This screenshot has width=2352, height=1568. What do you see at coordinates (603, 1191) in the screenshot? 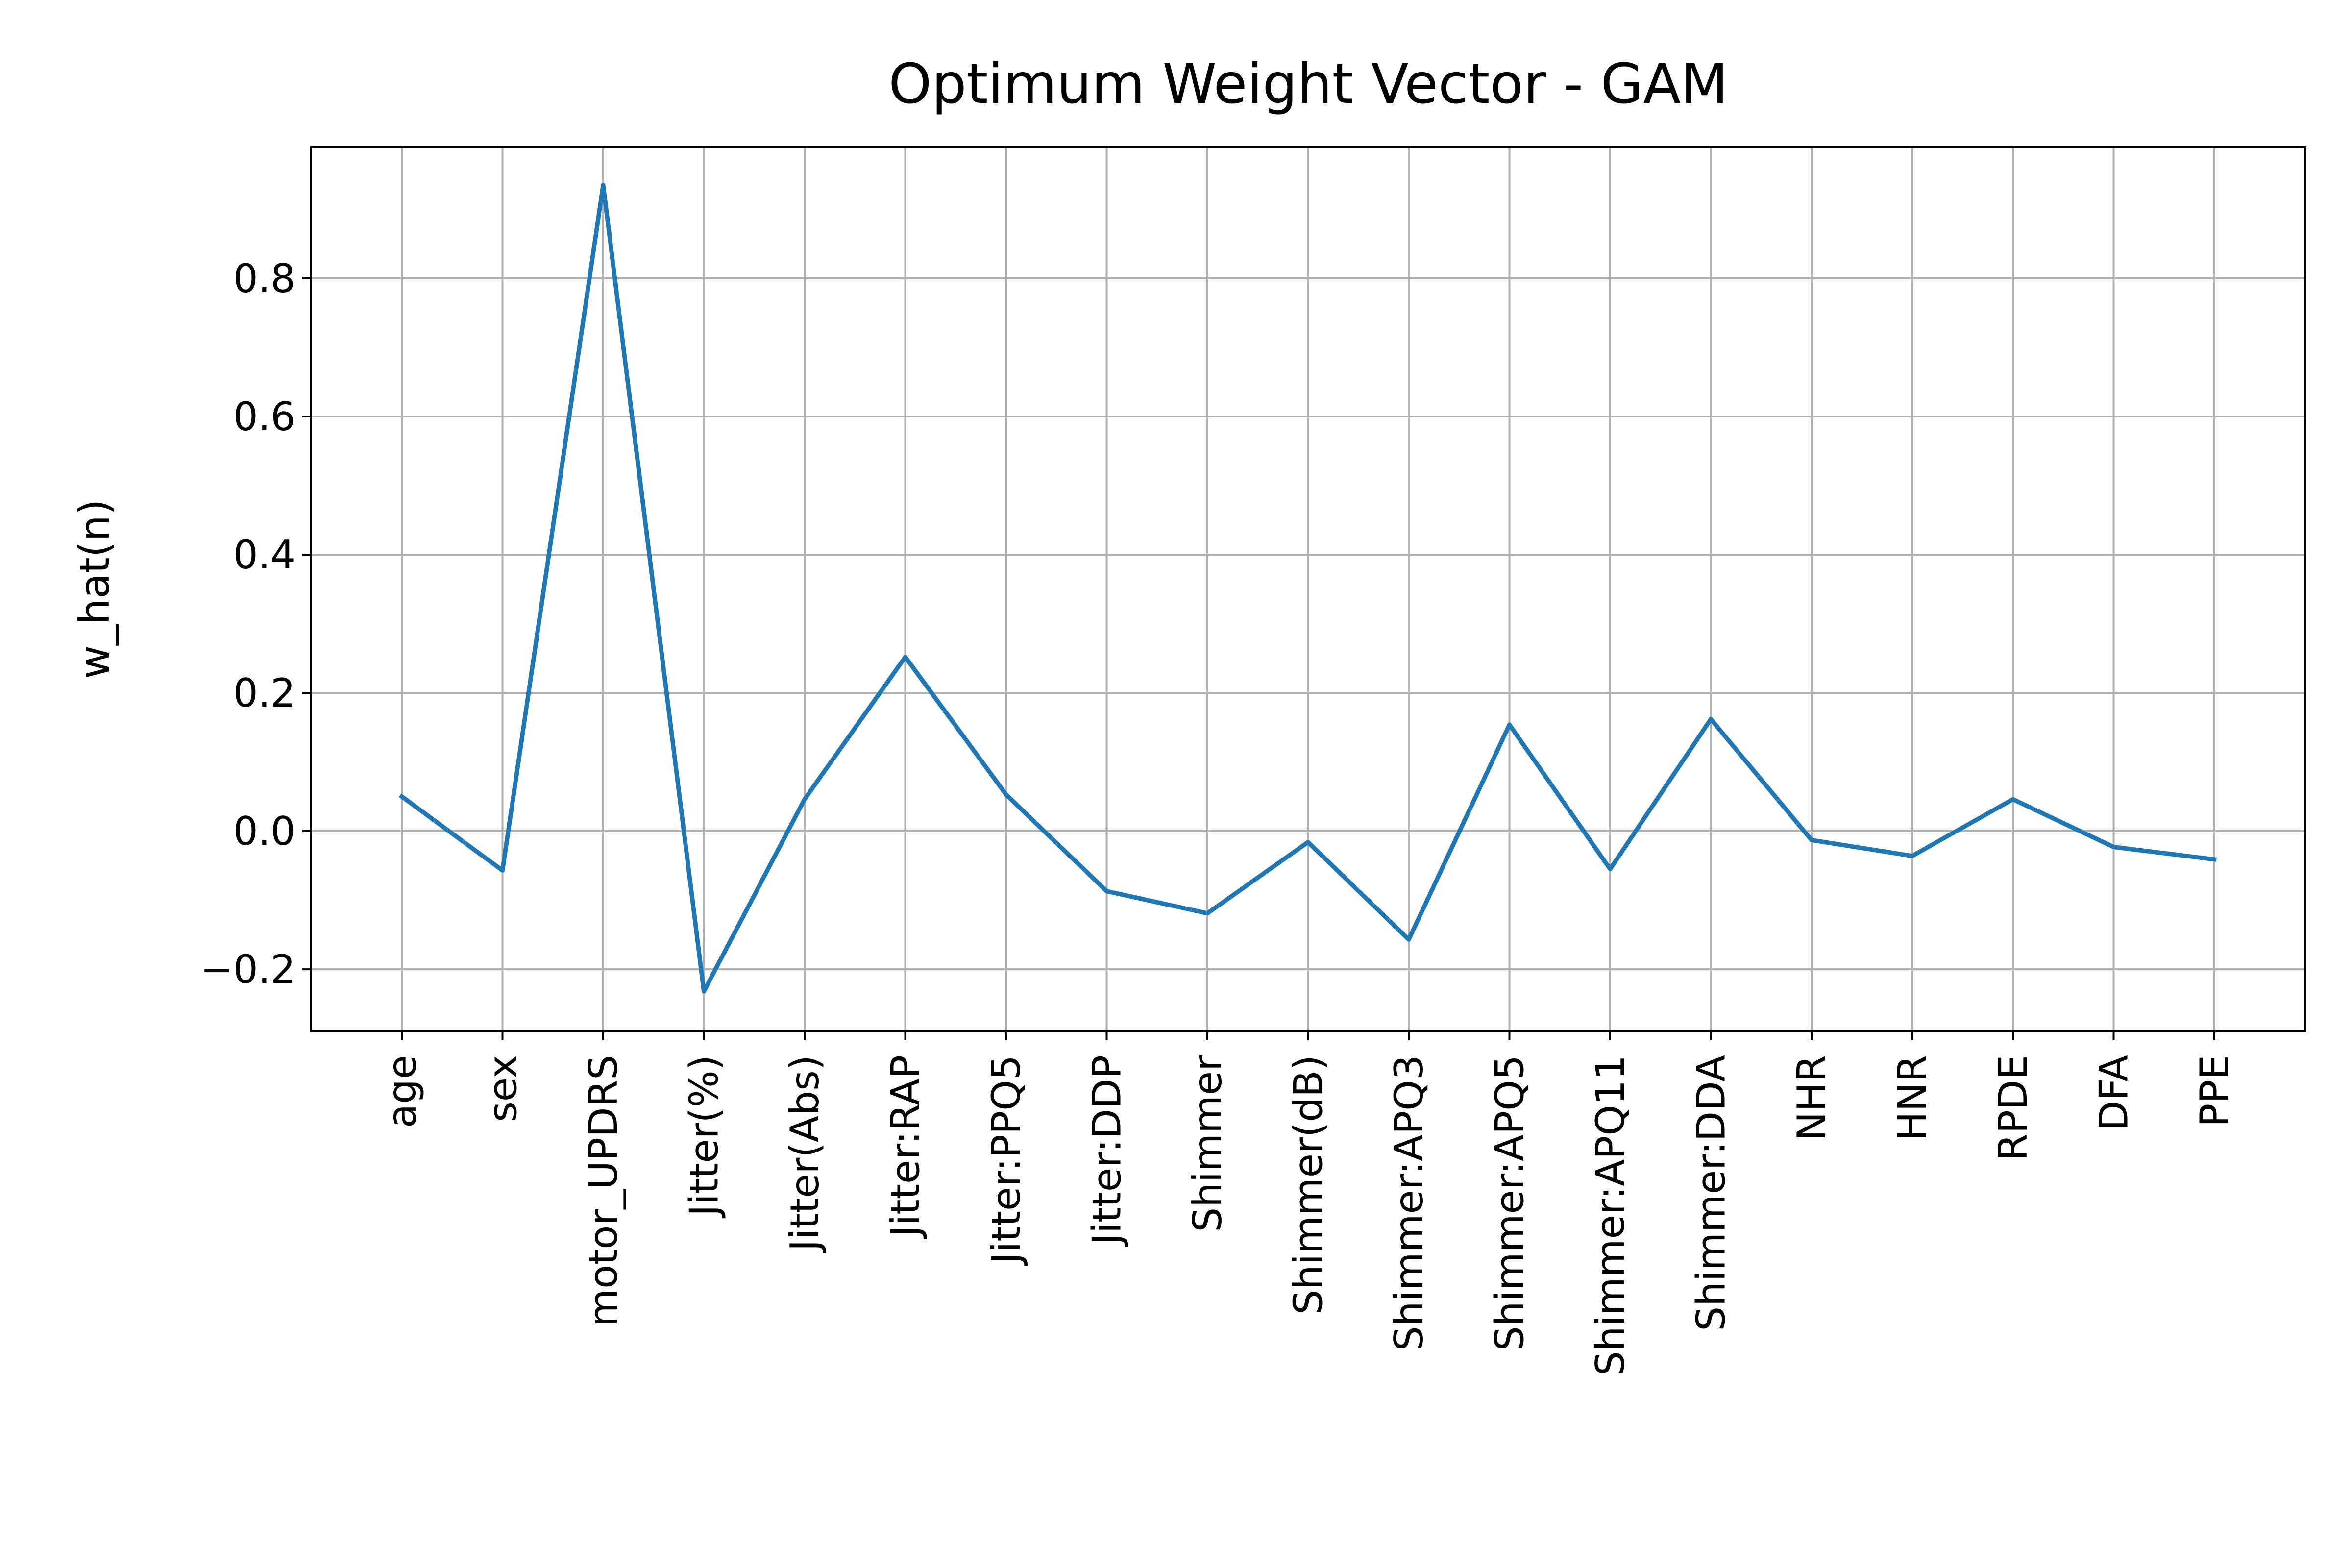
I see `x-tick-label: motor_UPDRS` at bounding box center [603, 1191].